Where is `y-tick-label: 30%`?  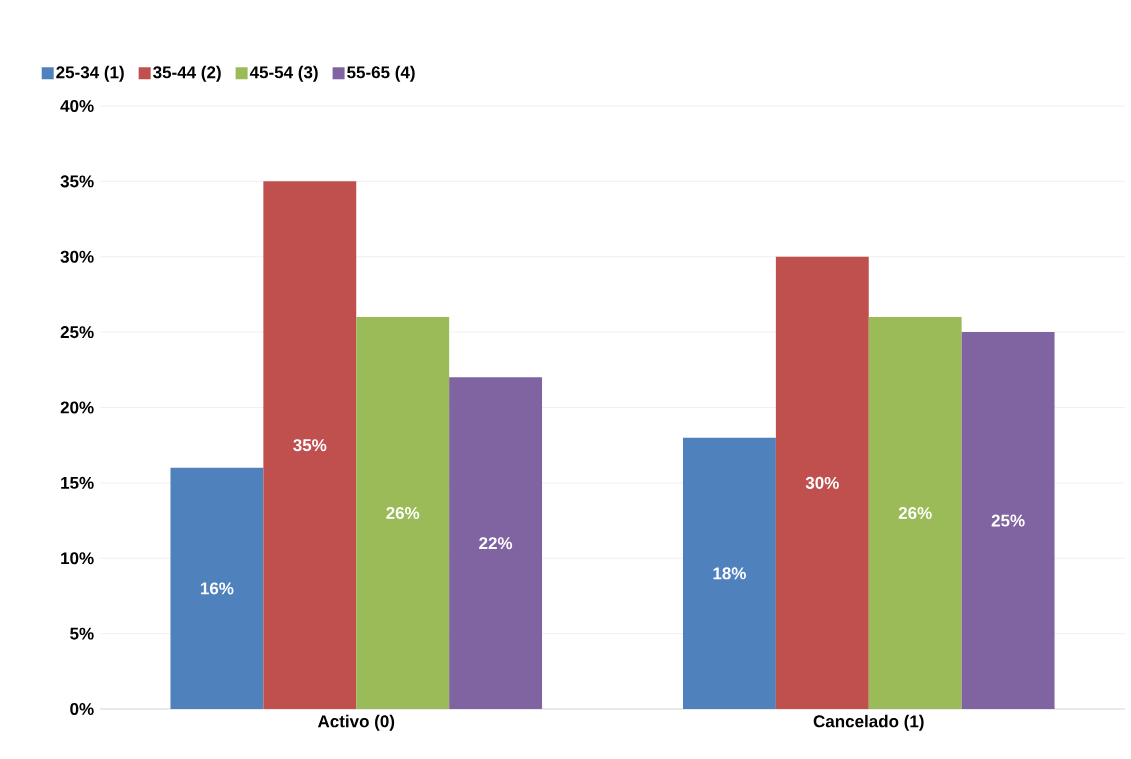
y-tick-label: 30% is located at coordinates (77, 256).